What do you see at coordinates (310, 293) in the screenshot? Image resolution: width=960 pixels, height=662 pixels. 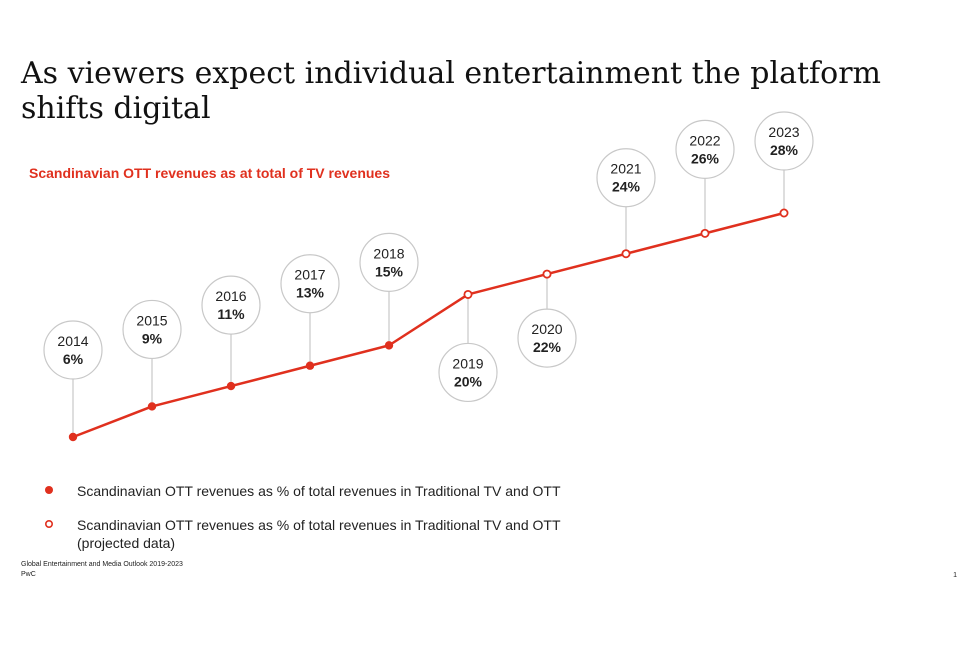 I see `value-label-2017: 13%` at bounding box center [310, 293].